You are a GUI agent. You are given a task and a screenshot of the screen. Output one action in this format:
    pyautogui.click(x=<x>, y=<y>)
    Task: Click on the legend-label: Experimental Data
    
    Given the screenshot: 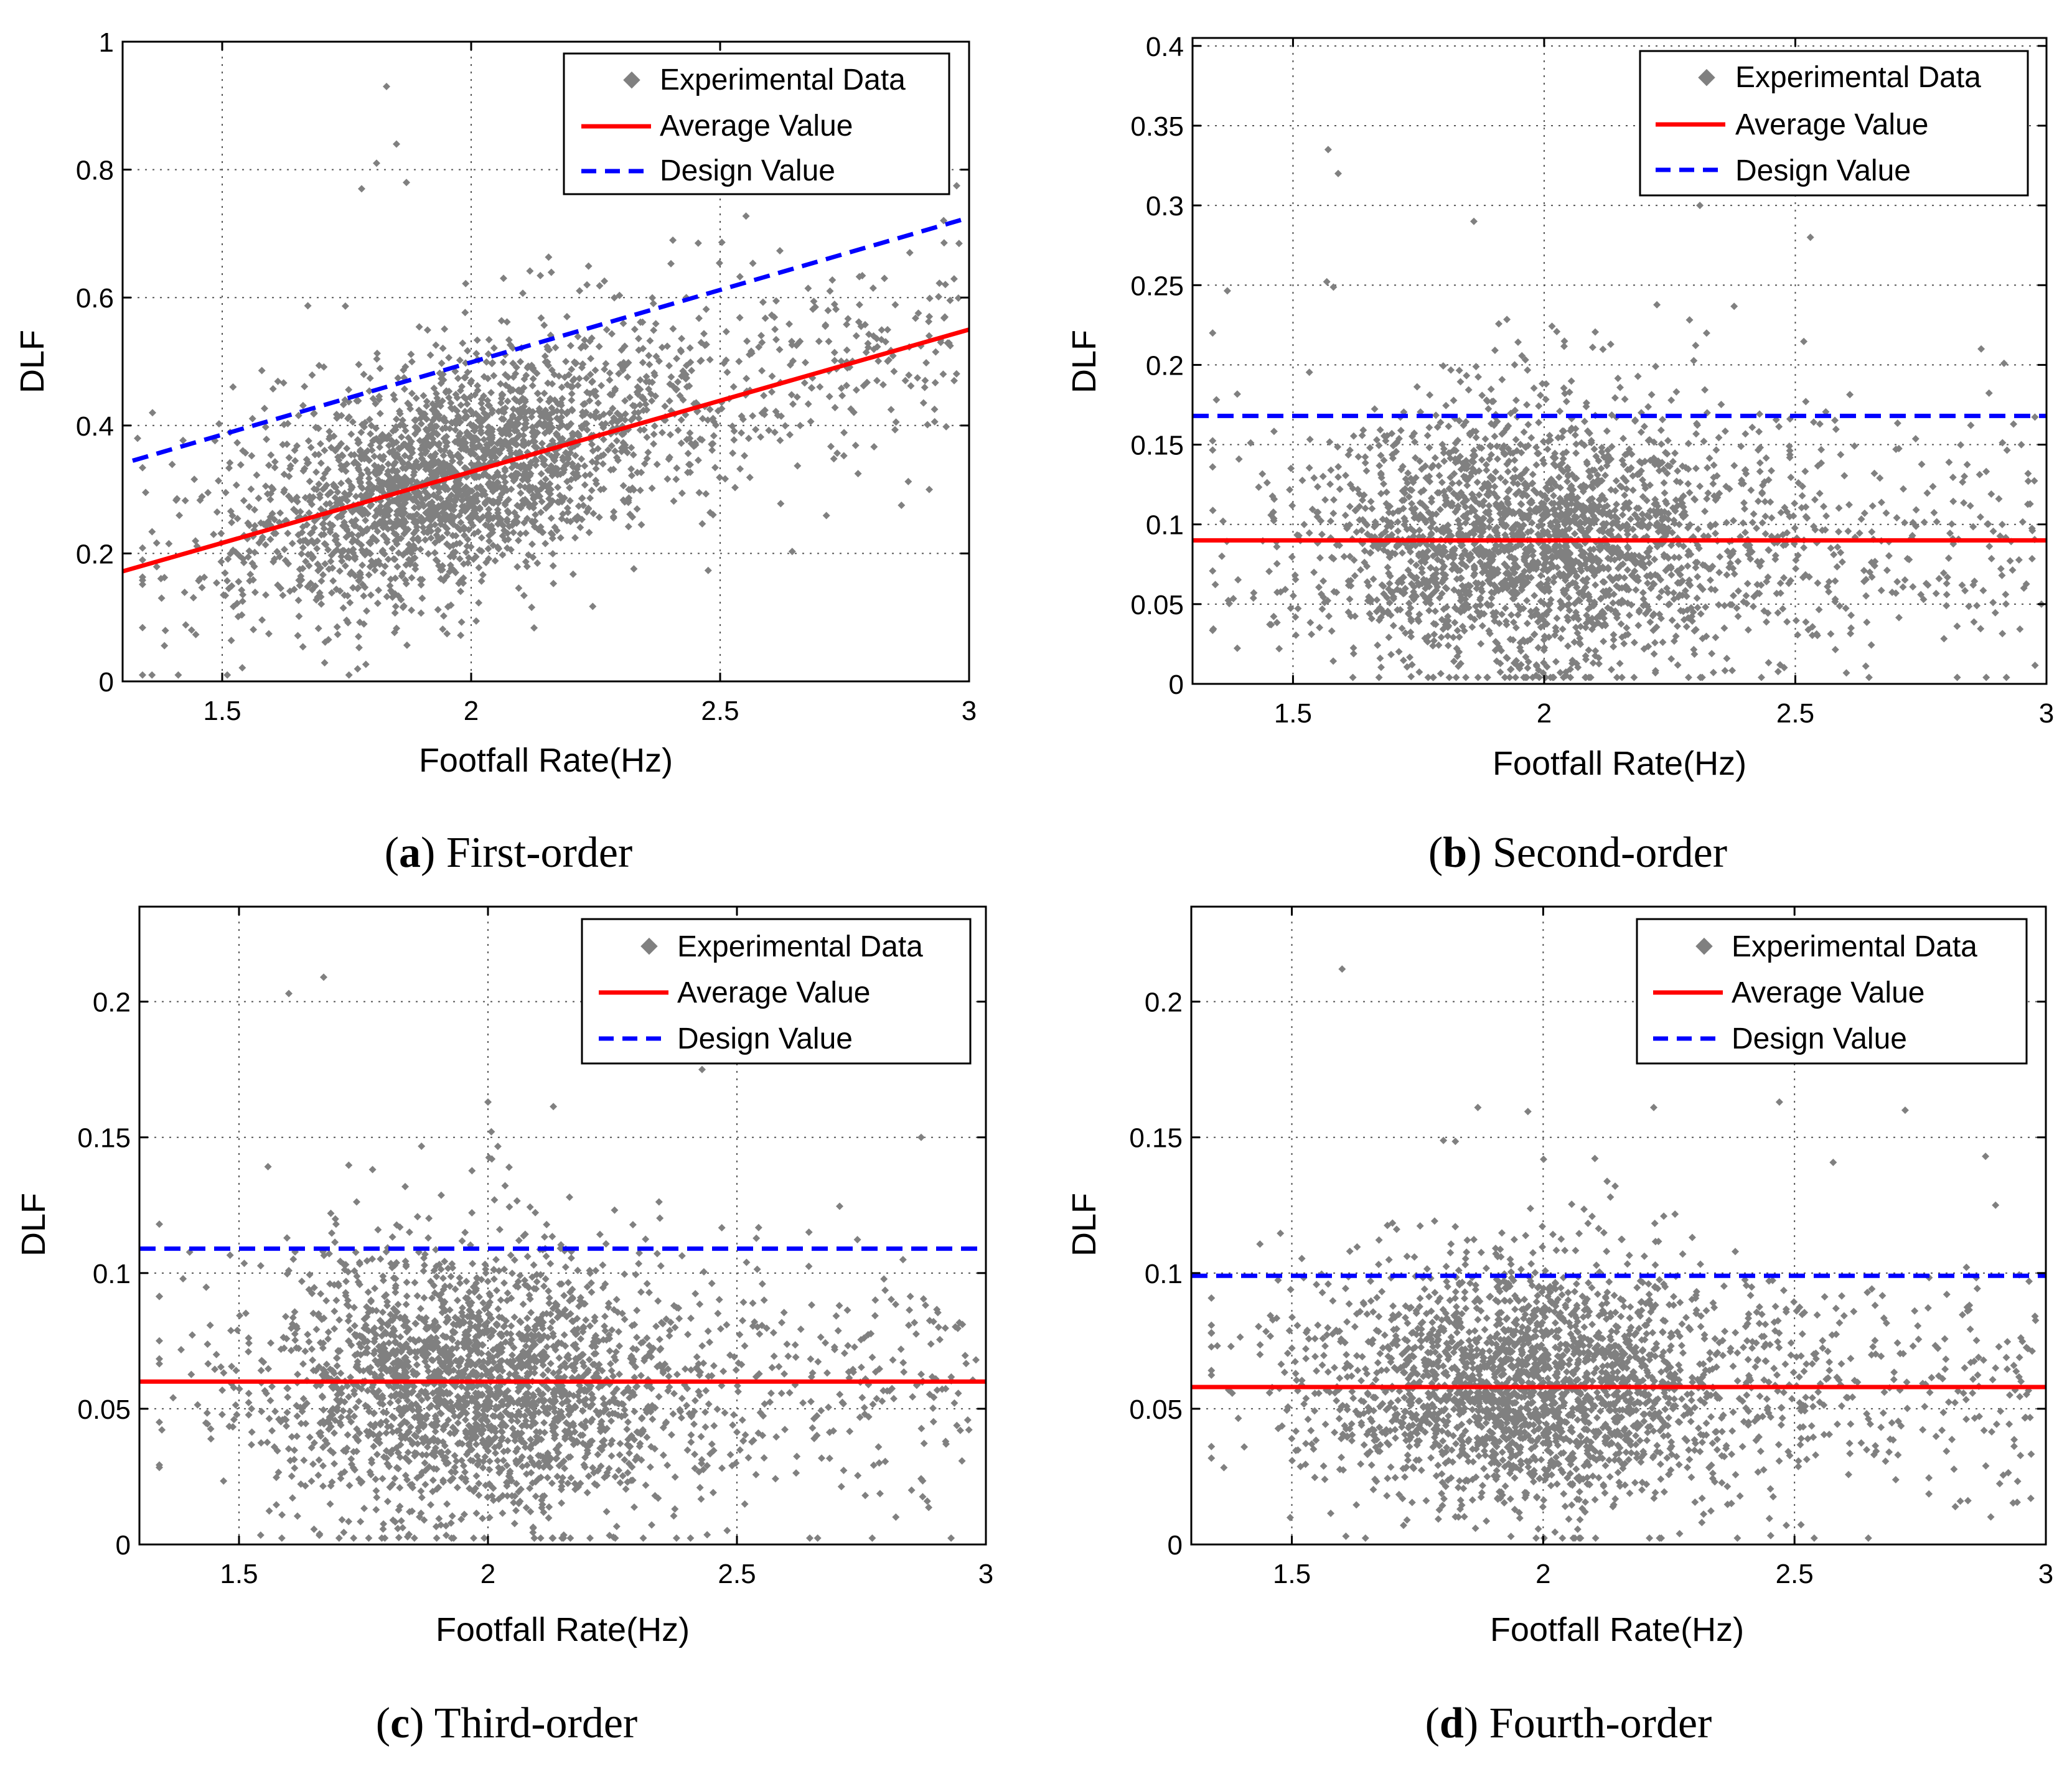 What is the action you would take?
    pyautogui.click(x=783, y=79)
    